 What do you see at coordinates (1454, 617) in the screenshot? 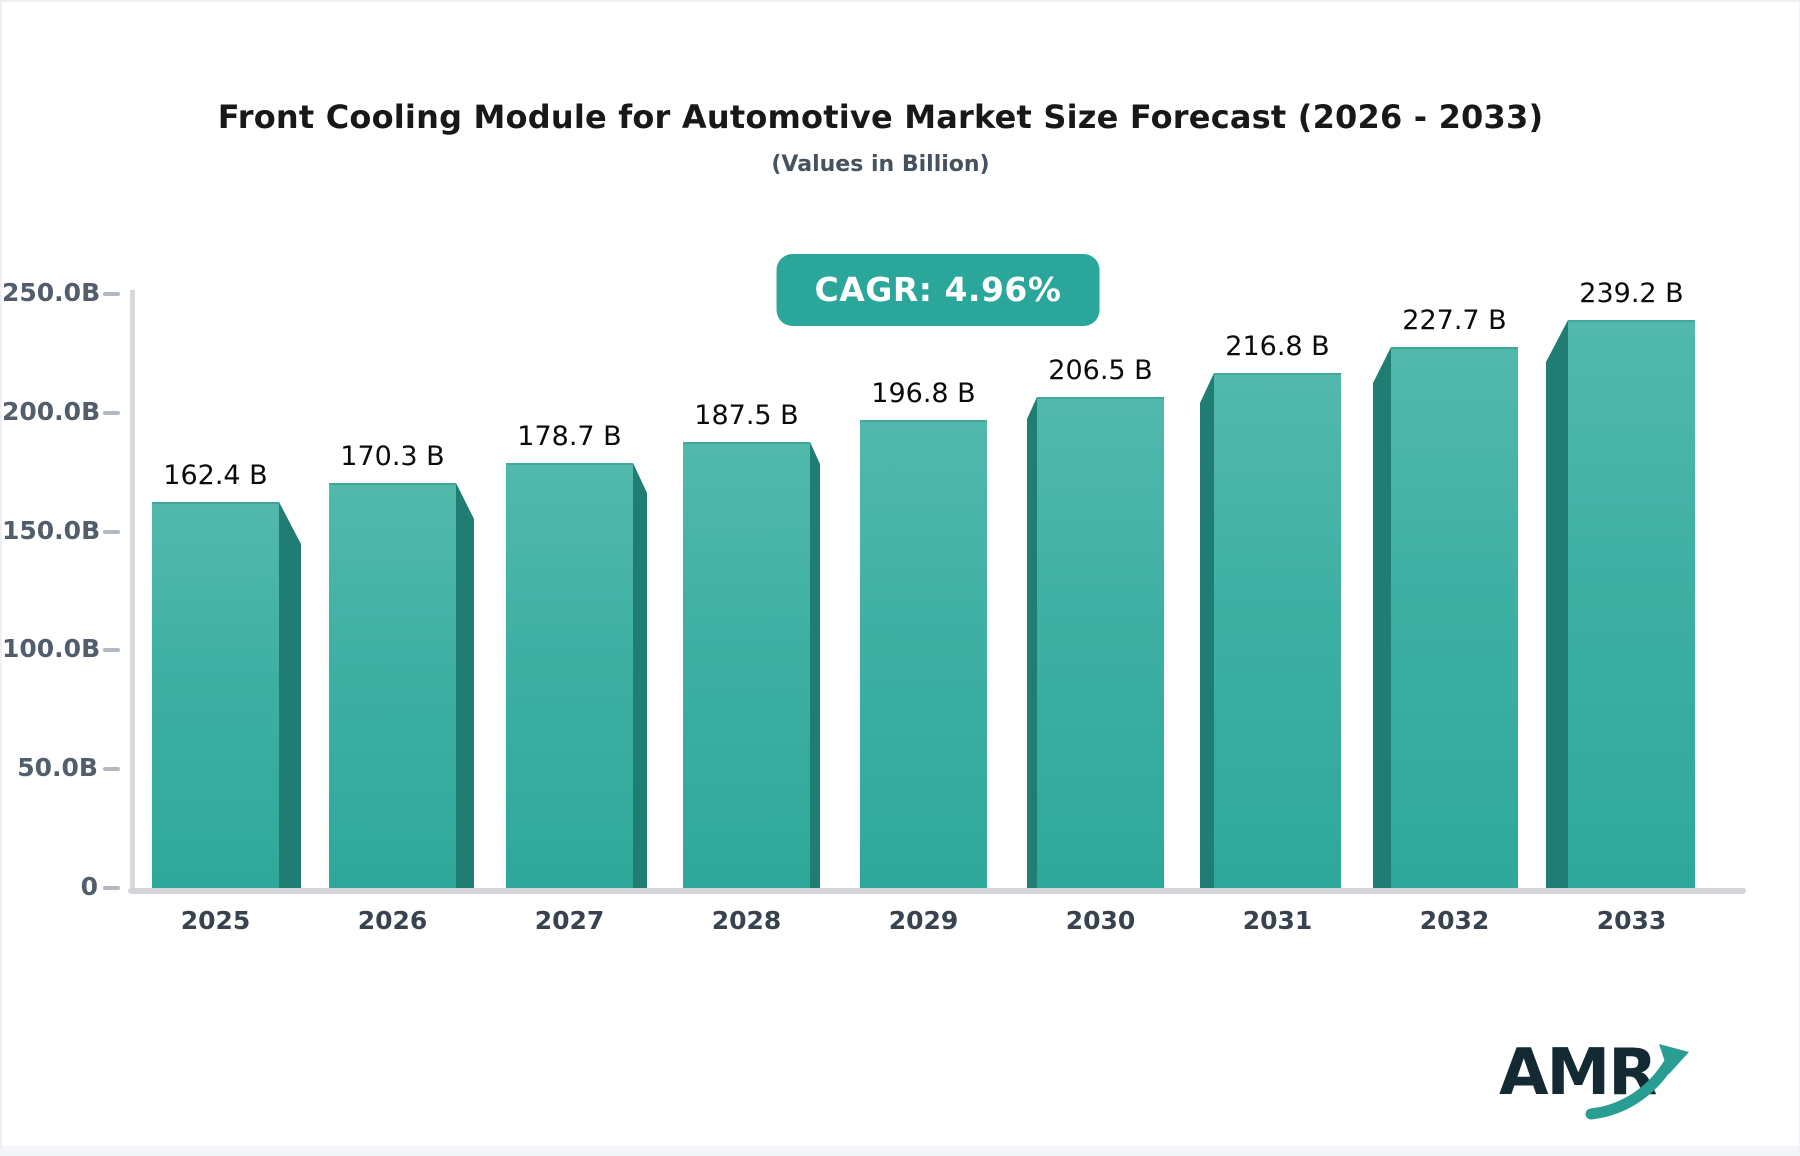
I see `bar-2032` at bounding box center [1454, 617].